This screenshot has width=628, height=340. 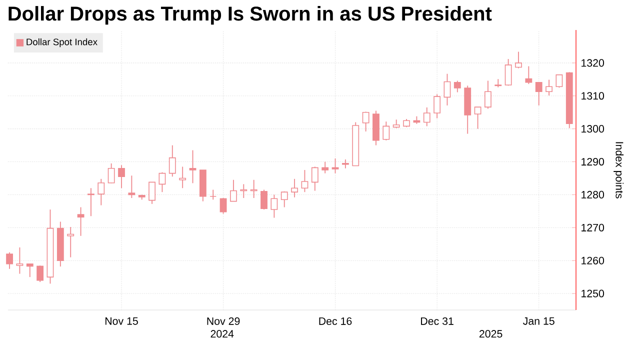 What do you see at coordinates (593, 260) in the screenshot?
I see `y-tick-label: 1260` at bounding box center [593, 260].